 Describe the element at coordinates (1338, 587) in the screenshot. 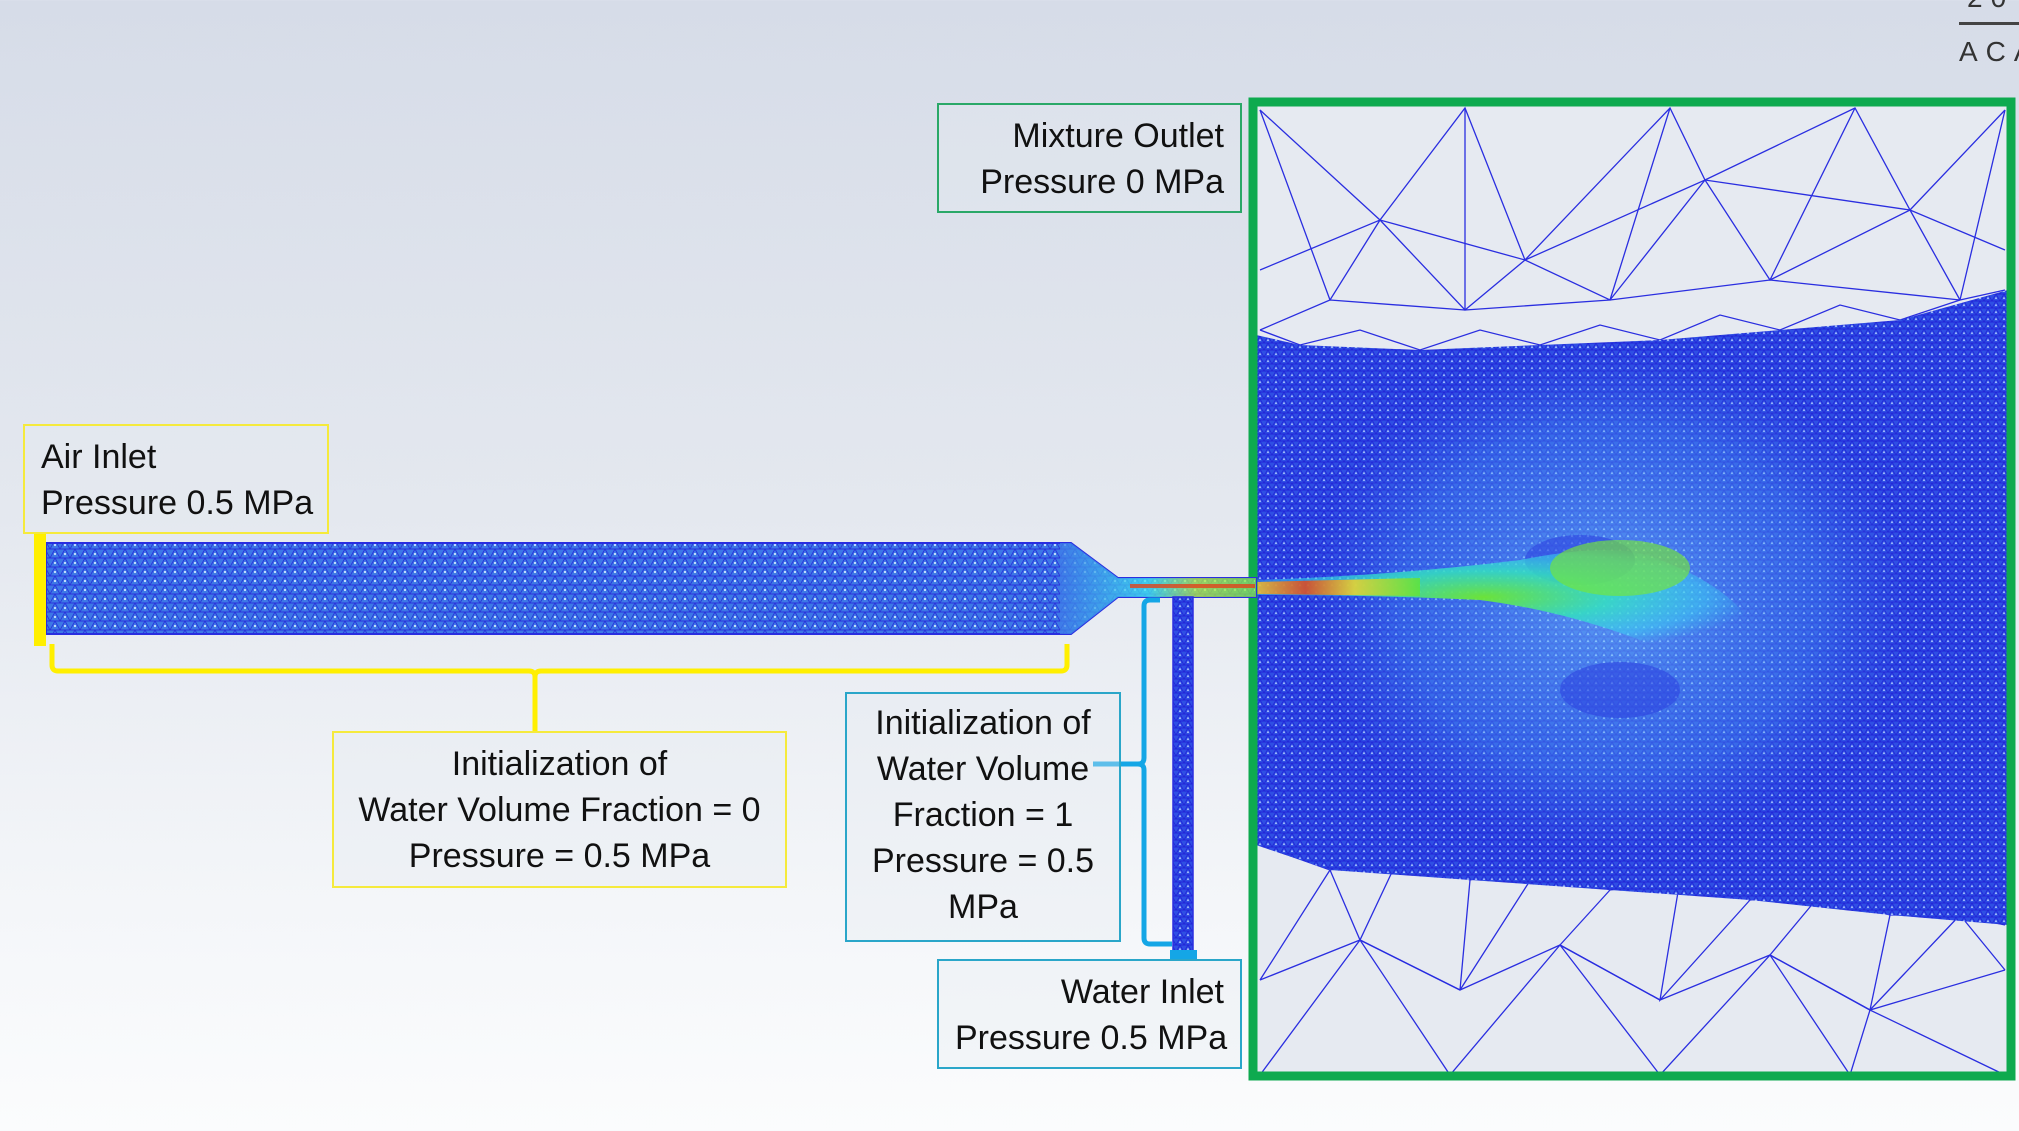

I see `jet-stream` at that location.